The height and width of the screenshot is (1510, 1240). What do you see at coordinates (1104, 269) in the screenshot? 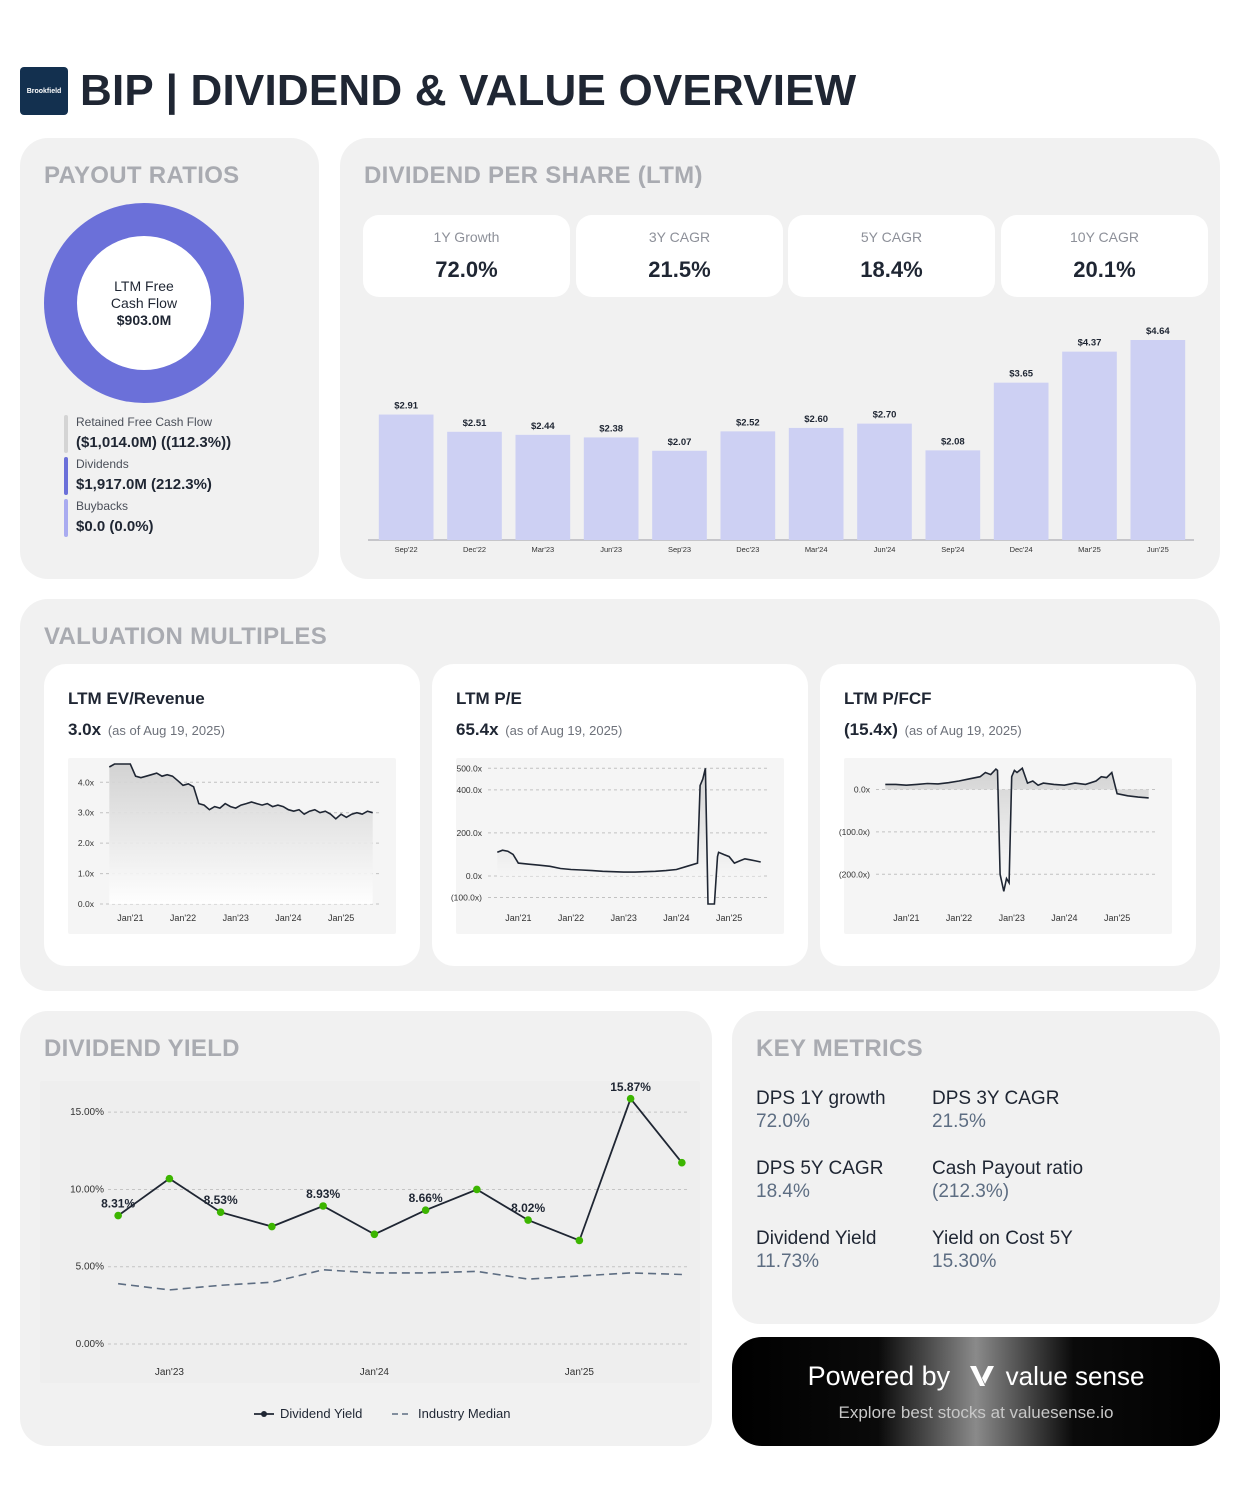
I see `stat-value: 20.1%` at bounding box center [1104, 269].